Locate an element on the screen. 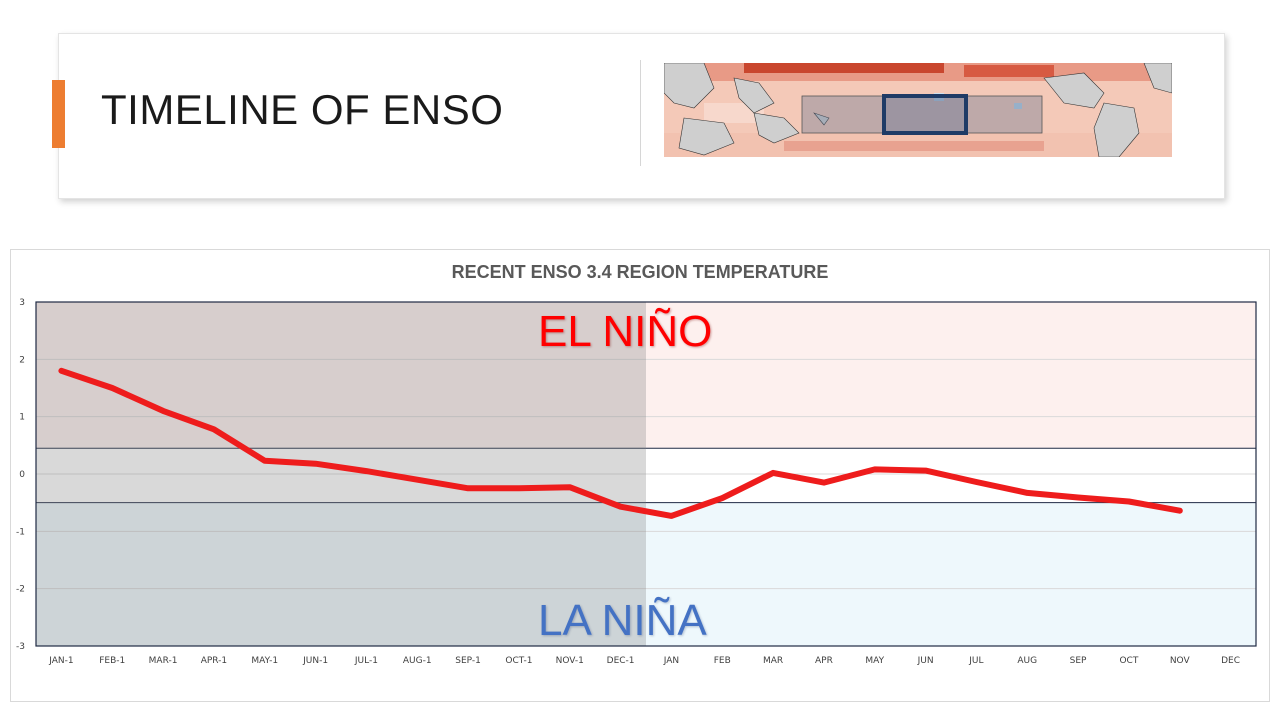 The image size is (1280, 720). x-tick-label: JAN is located at coordinates (671, 661).